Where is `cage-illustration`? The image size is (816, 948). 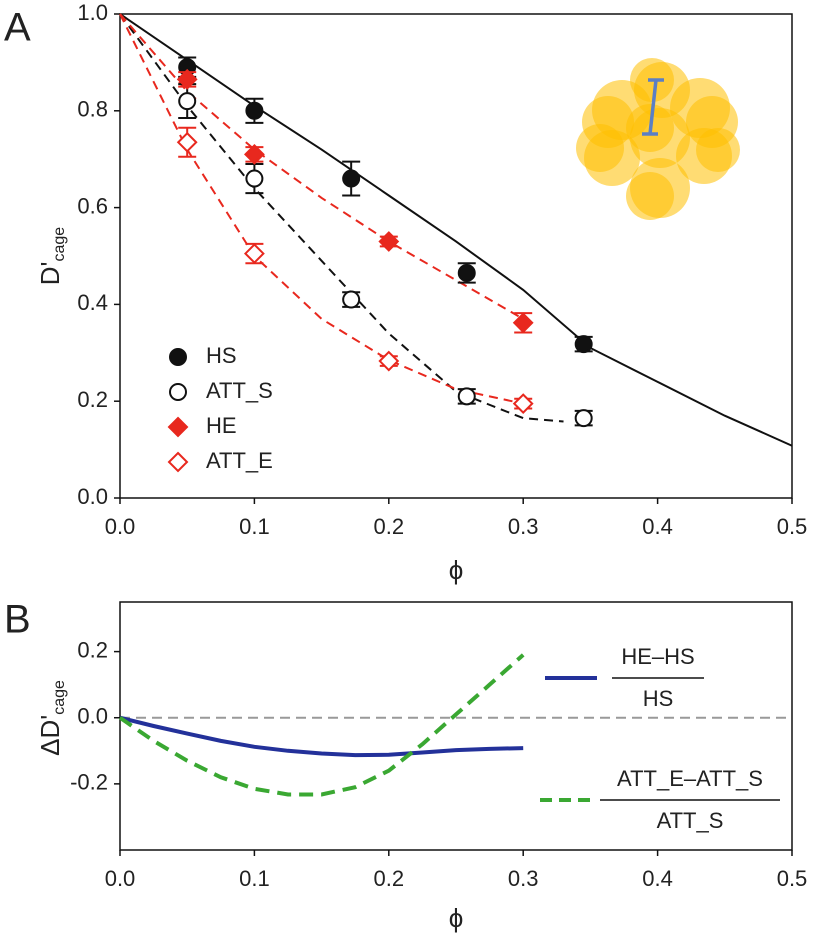
cage-illustration is located at coordinates (658, 139).